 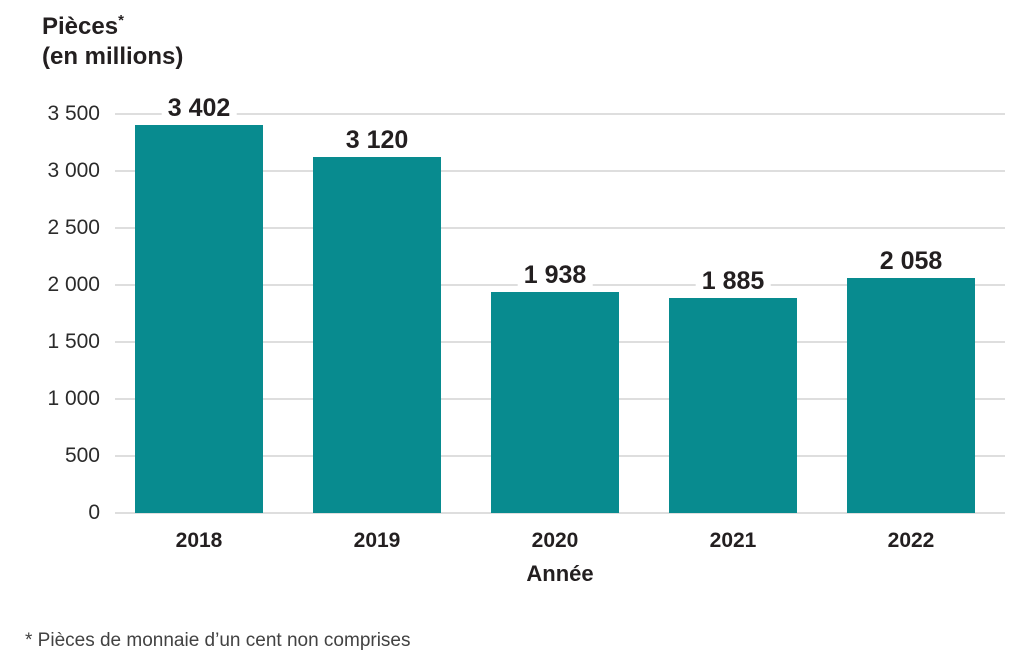 What do you see at coordinates (94, 512) in the screenshot?
I see `y-tick-label: 0` at bounding box center [94, 512].